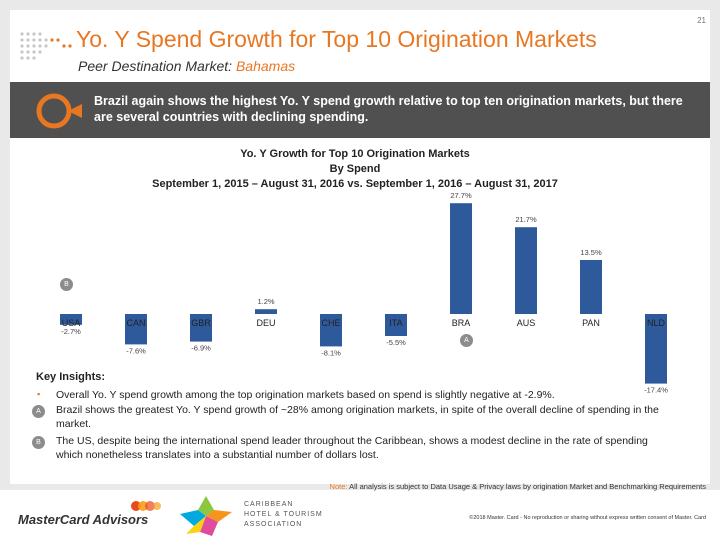  What do you see at coordinates (206, 516) in the screenshot?
I see `chta-emblem-icon` at bounding box center [206, 516].